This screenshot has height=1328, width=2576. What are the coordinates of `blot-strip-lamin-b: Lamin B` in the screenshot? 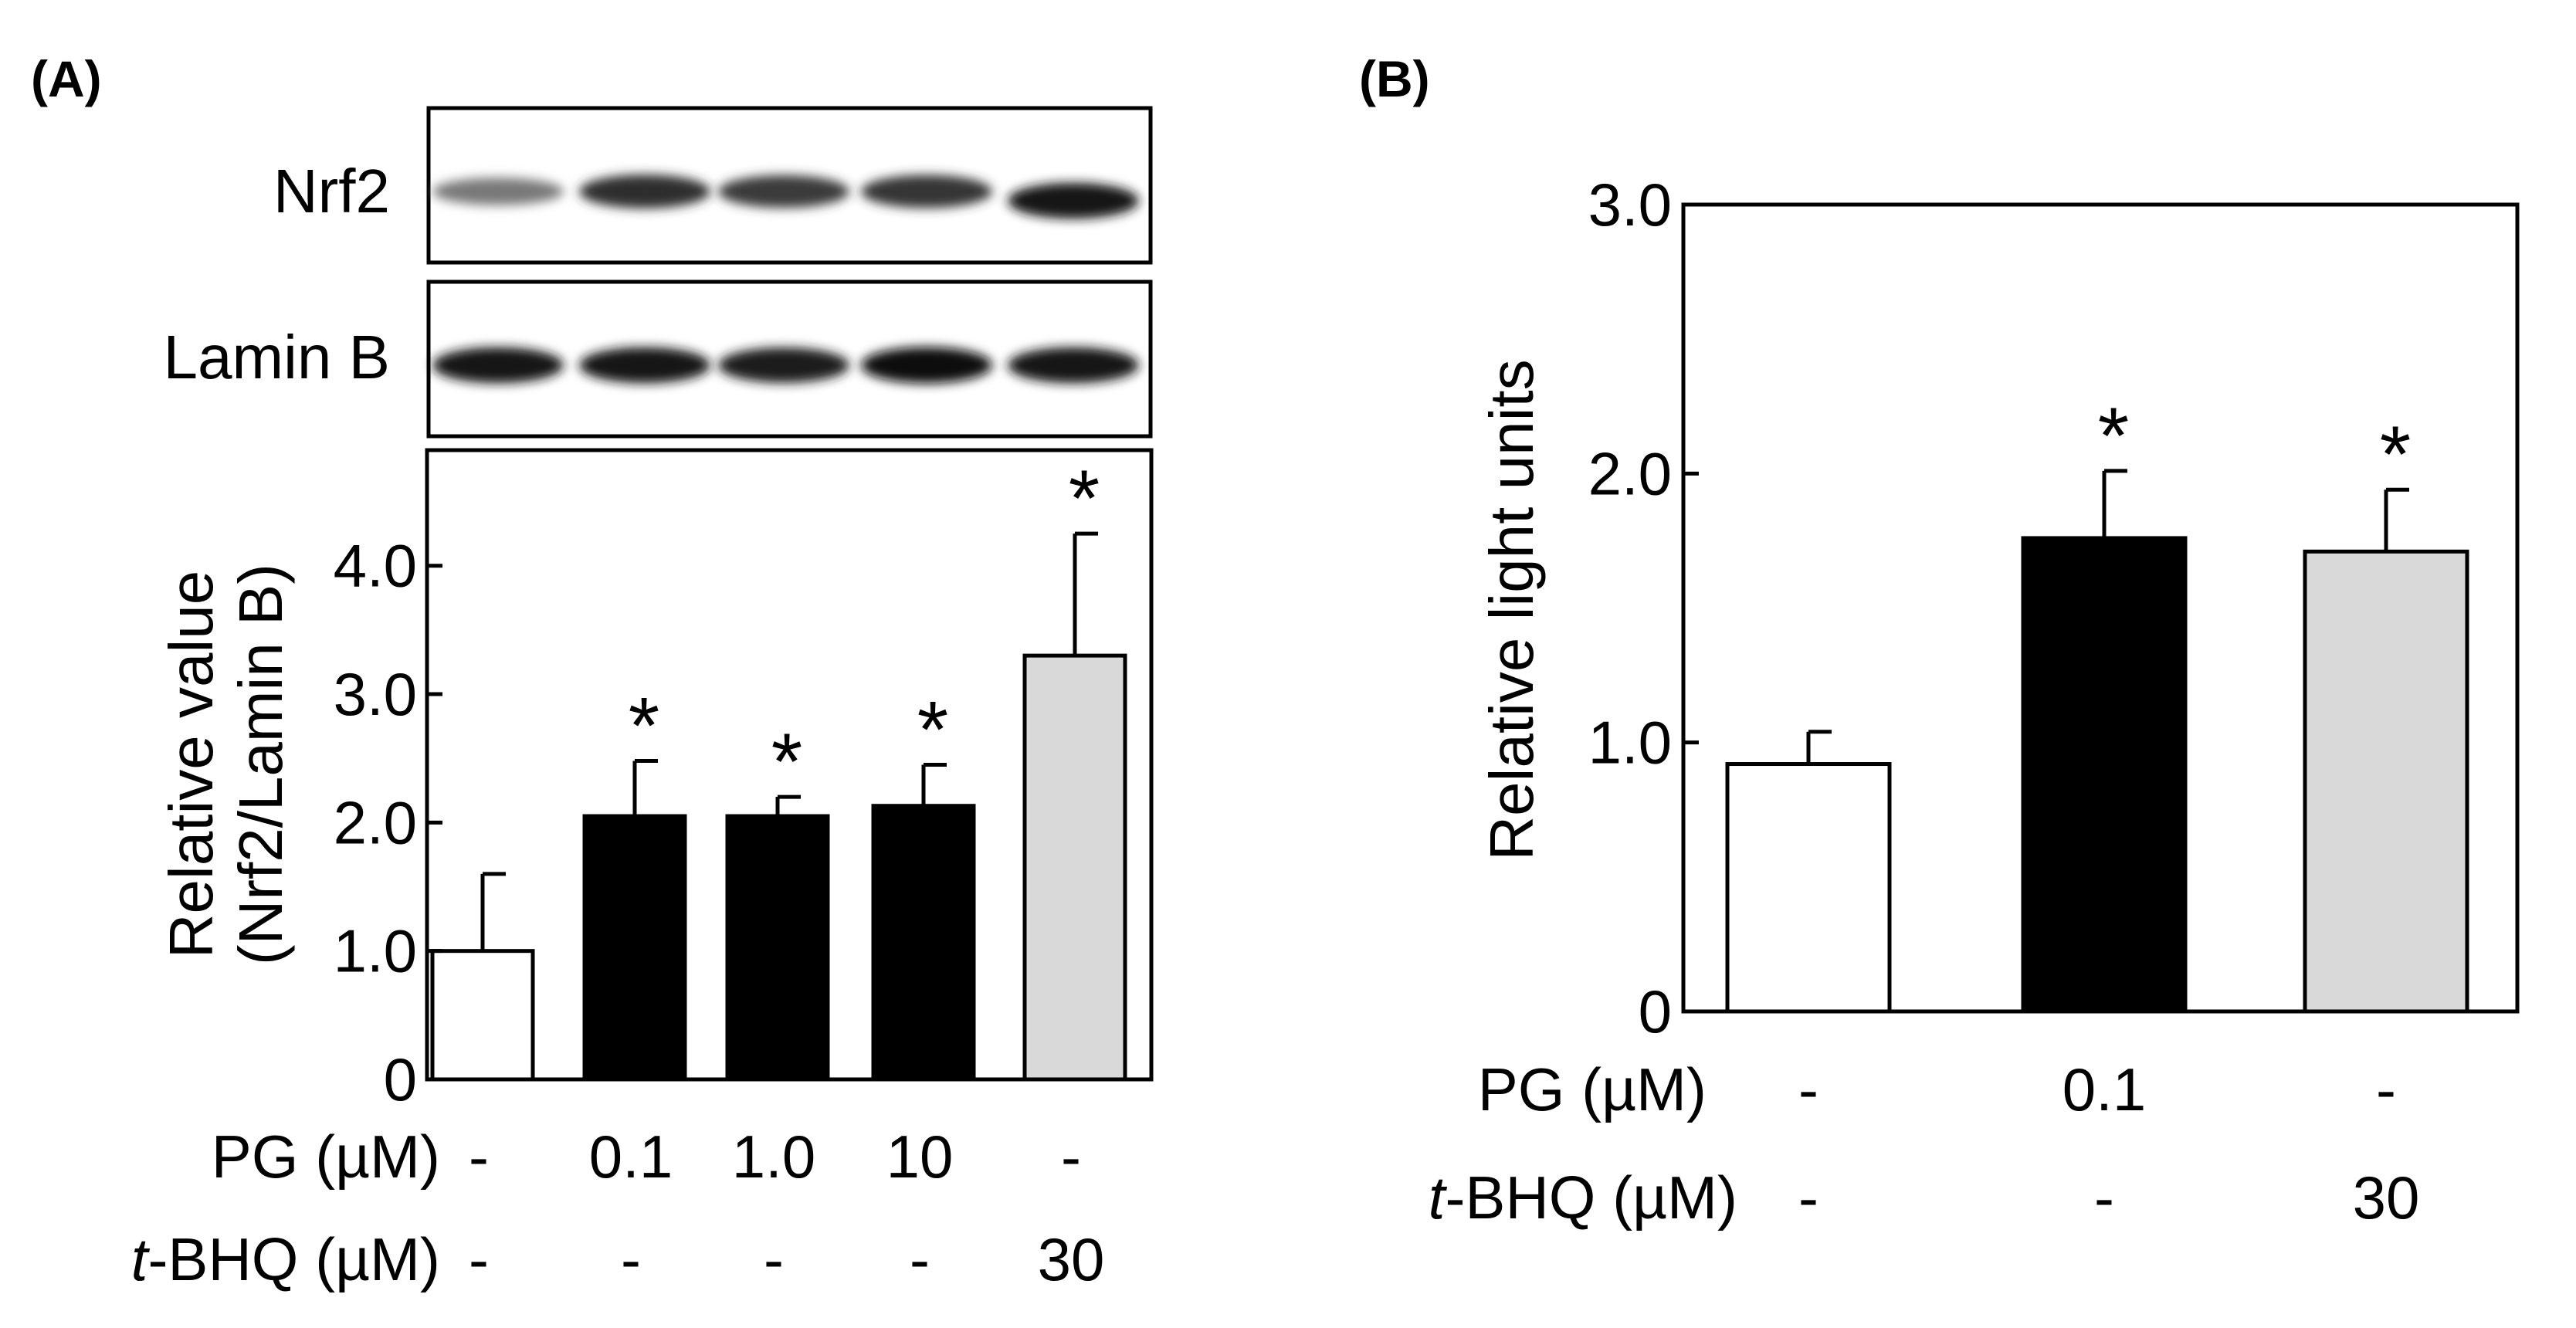 It's located at (658, 359).